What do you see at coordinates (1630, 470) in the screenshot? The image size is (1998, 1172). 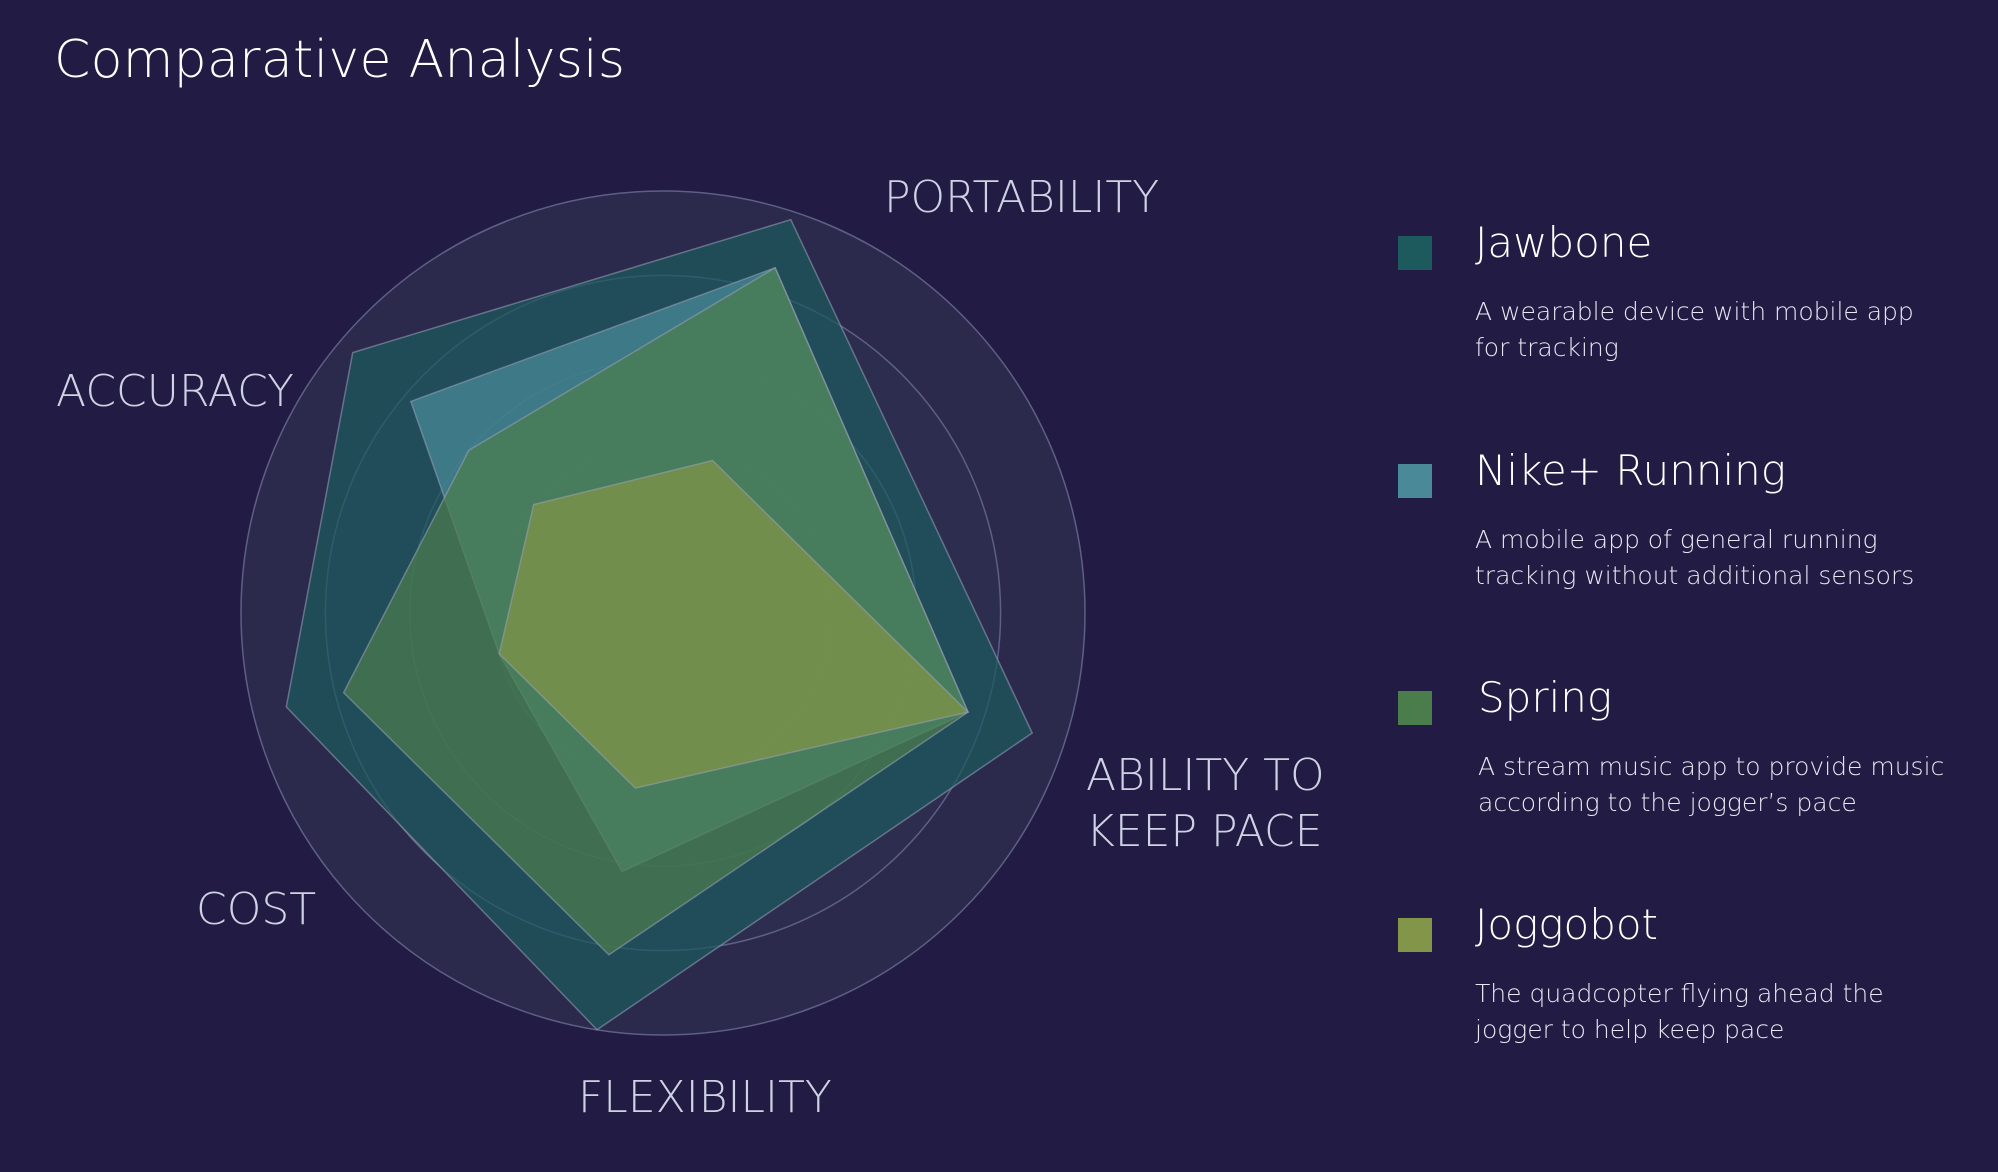 I see `legend-name-nike-running: Nike+ Running` at bounding box center [1630, 470].